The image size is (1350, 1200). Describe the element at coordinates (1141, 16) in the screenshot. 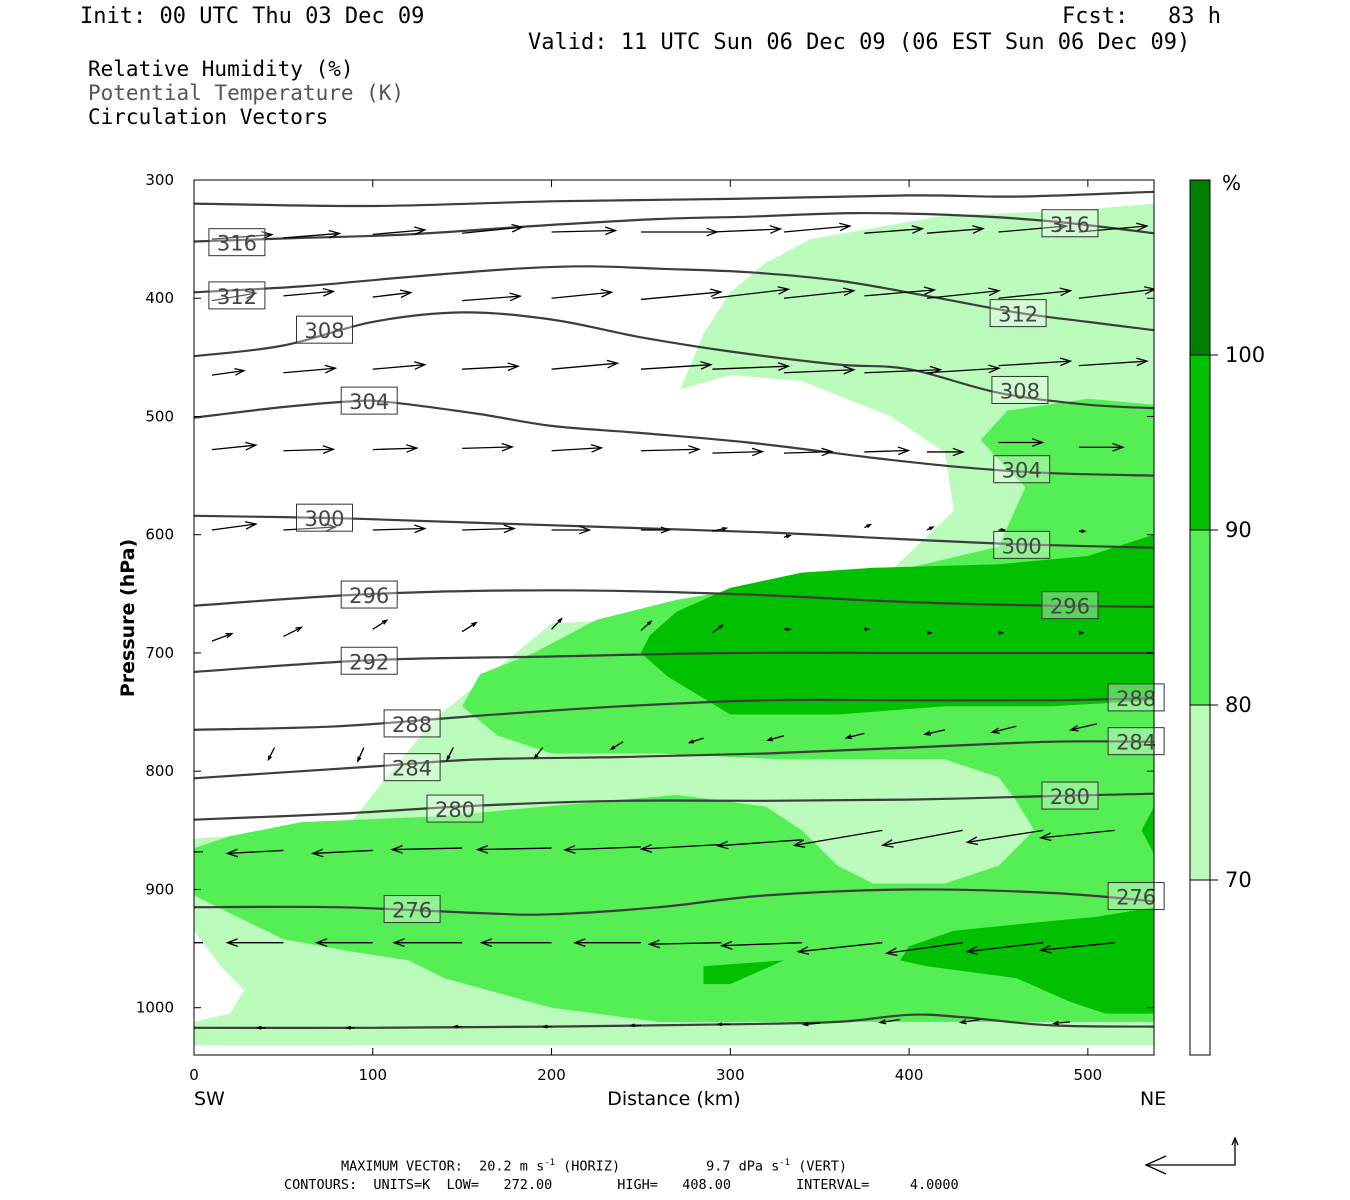

I see `forecast-hour: Fcst: 83 h` at that location.